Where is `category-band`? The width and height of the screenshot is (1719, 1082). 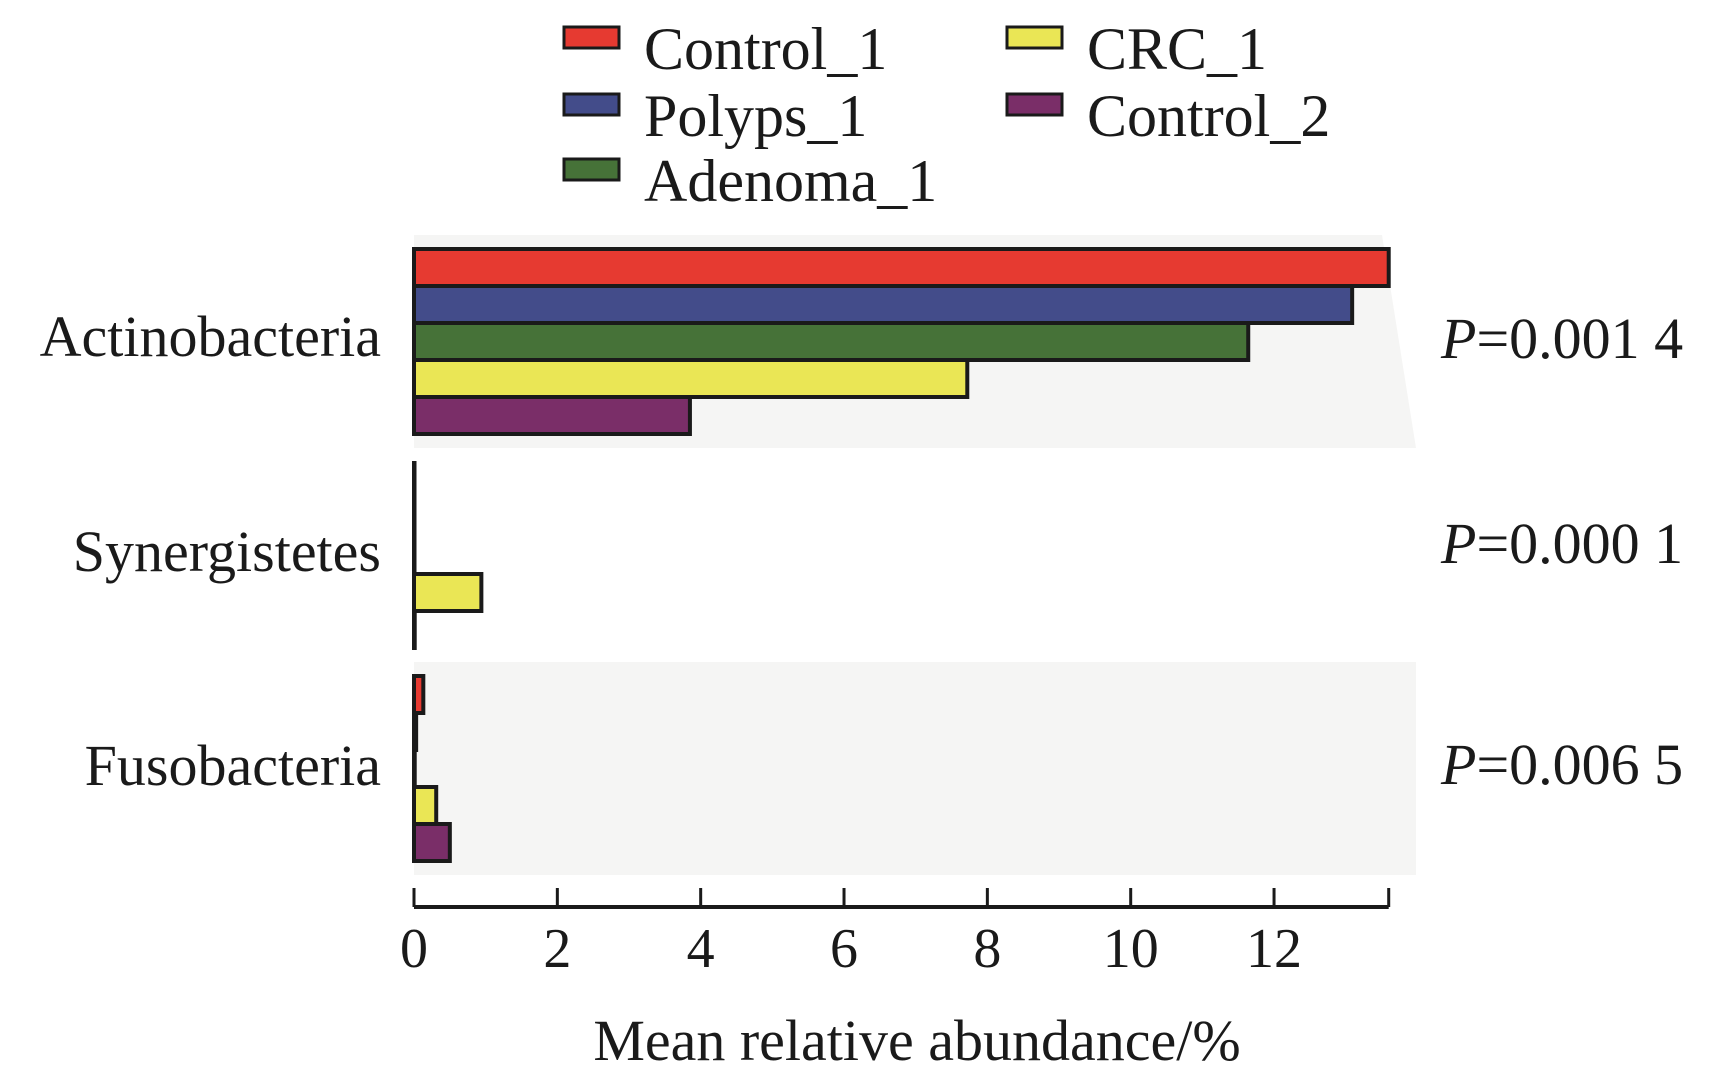 category-band is located at coordinates (915, 768).